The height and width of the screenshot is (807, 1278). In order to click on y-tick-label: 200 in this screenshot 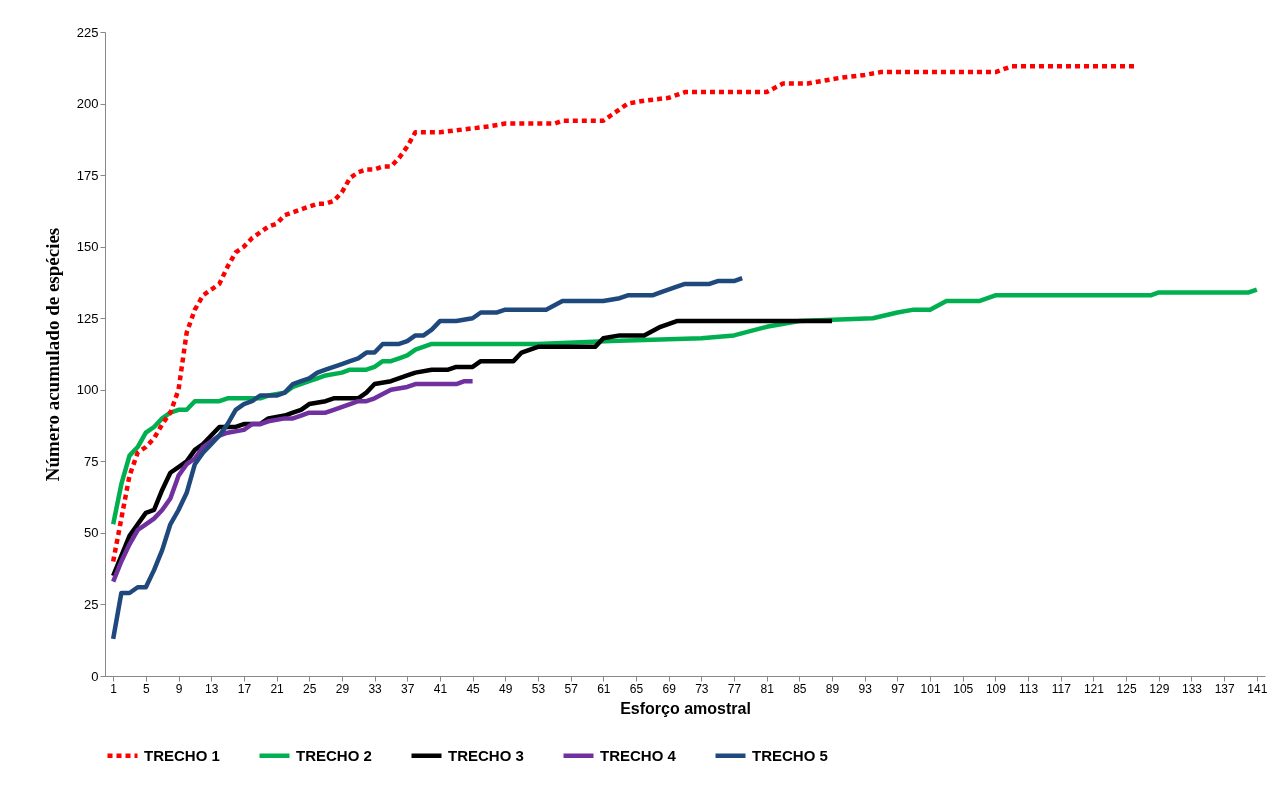, I will do `click(87, 104)`.